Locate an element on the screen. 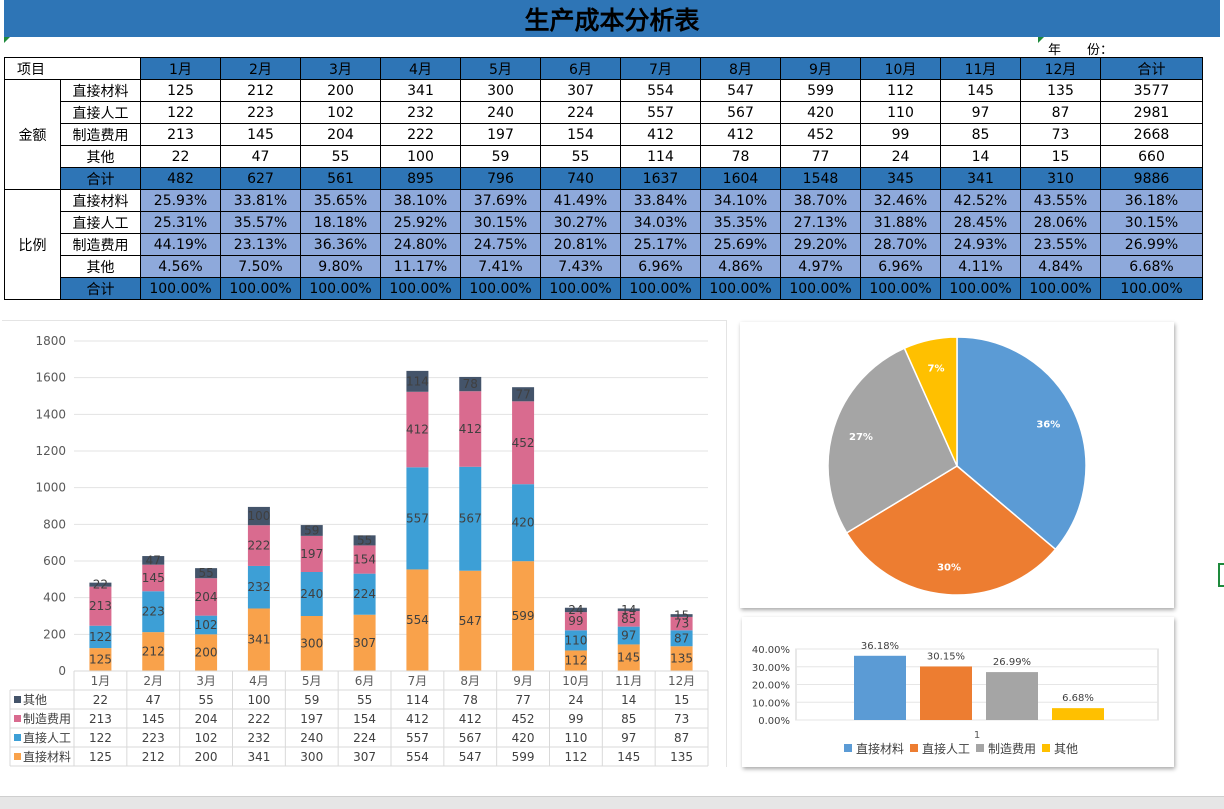 This screenshot has height=809, width=1224. value-cell: 35.57% is located at coordinates (260, 222).